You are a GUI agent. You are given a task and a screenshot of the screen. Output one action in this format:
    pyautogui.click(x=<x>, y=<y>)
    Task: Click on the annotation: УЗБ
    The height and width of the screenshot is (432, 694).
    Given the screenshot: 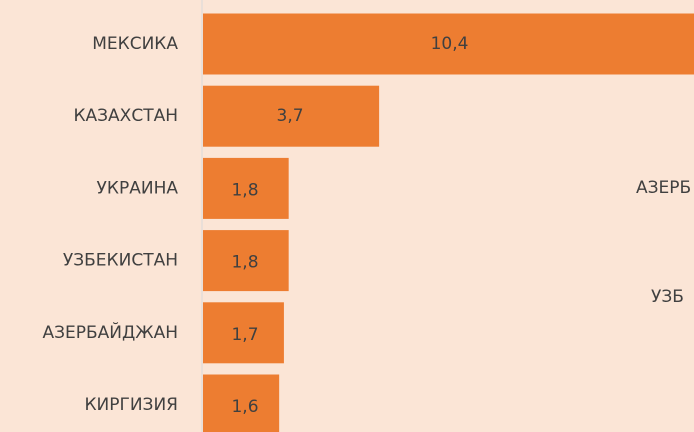 What is the action you would take?
    pyautogui.click(x=667, y=297)
    